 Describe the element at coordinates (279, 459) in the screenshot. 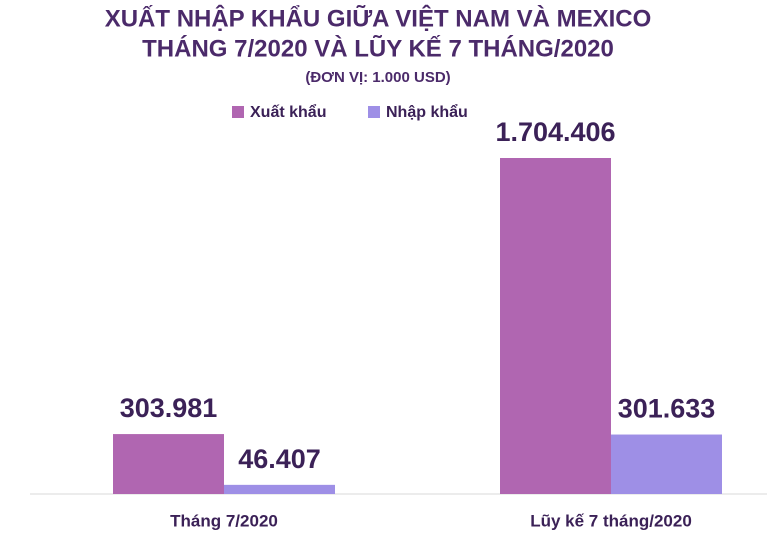

I see `value-label: 46.407` at that location.